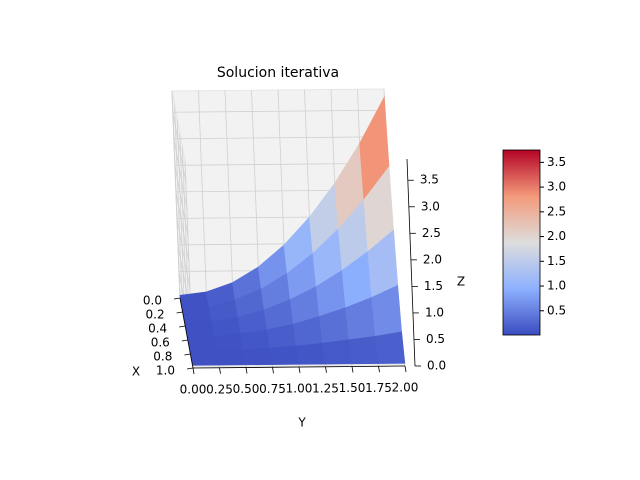  I want to click on y-tick-label: 0.75, so click(272, 389).